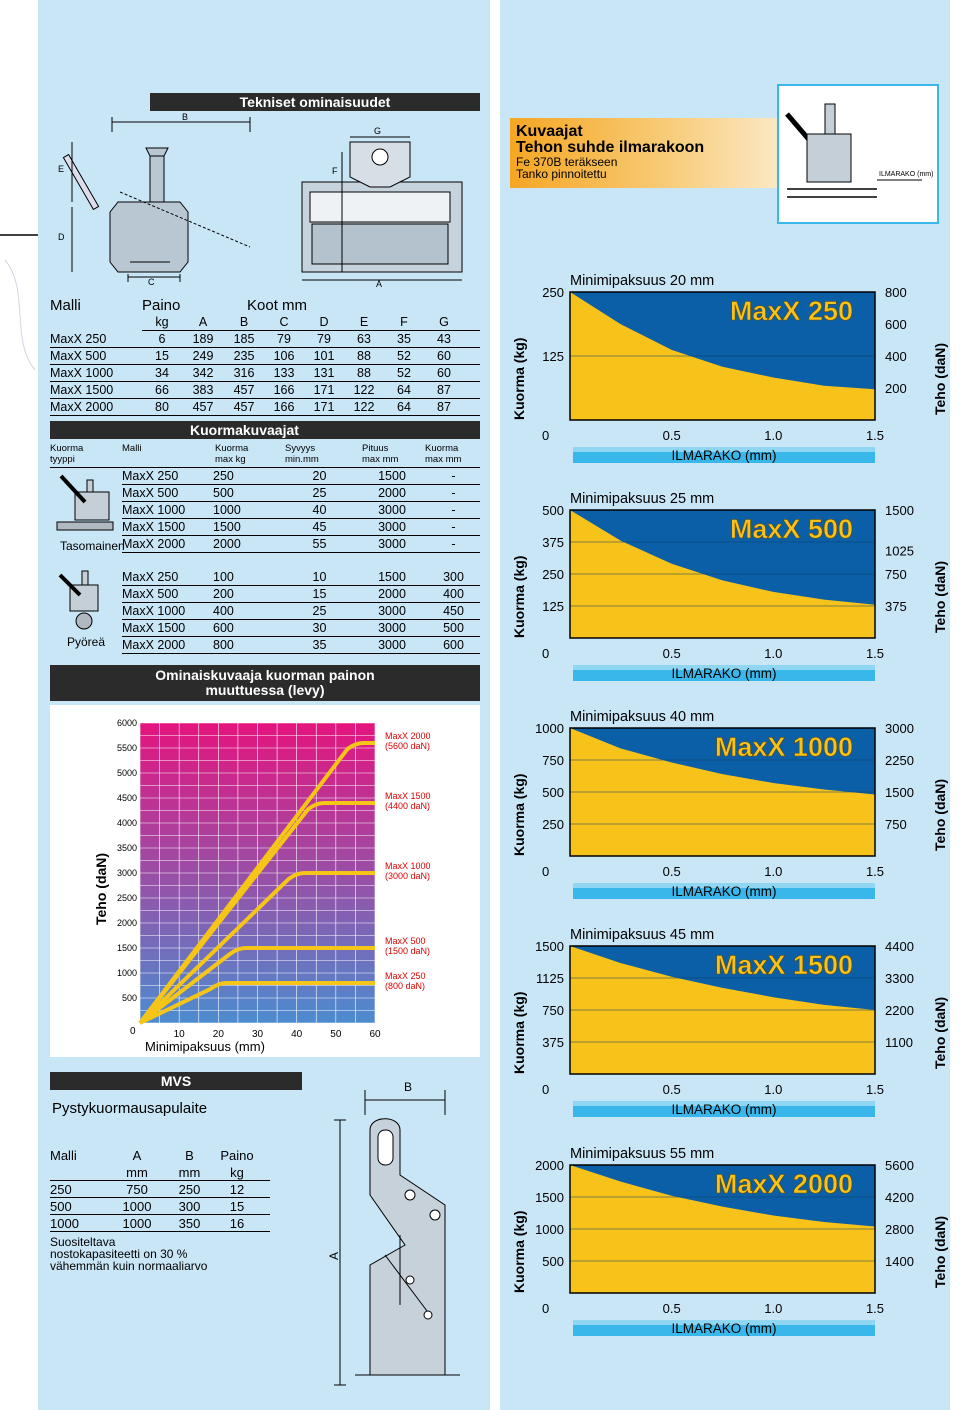 Image resolution: width=960 pixels, height=1410 pixels. What do you see at coordinates (62, 459) in the screenshot?
I see `lh-tyyppi: tyyppi` at bounding box center [62, 459].